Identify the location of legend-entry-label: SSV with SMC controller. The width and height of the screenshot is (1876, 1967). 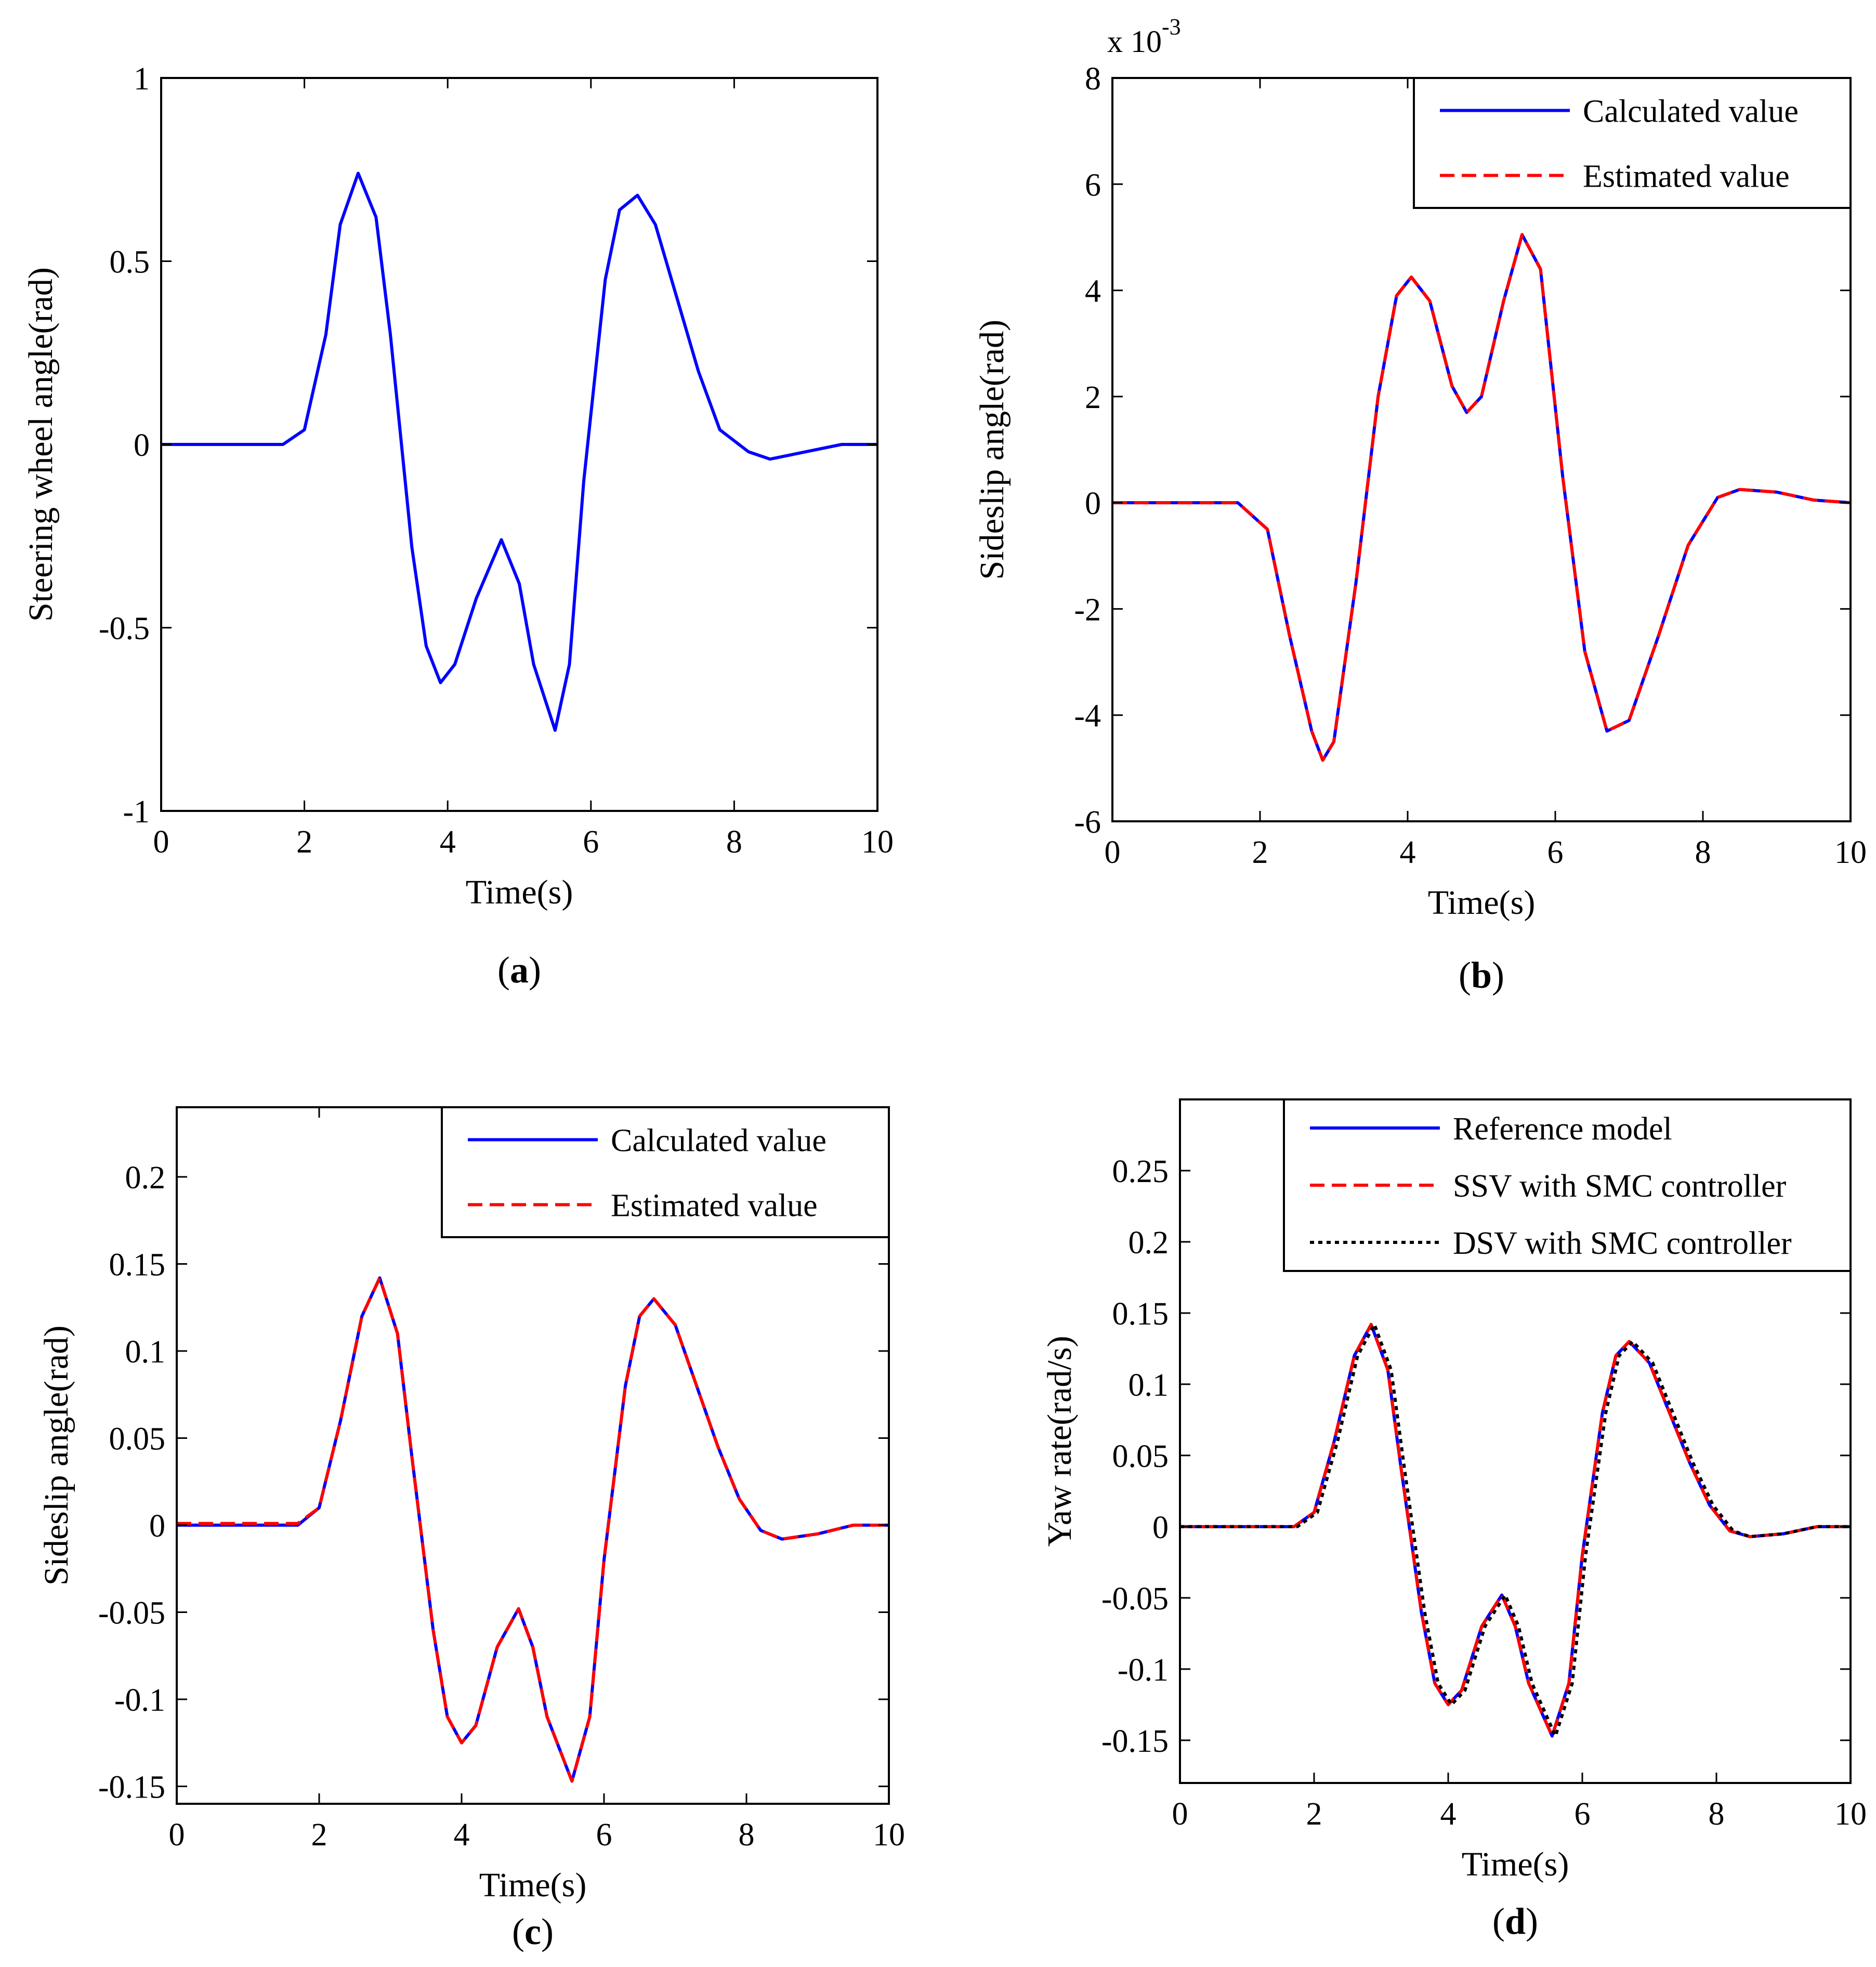
(1620, 1186).